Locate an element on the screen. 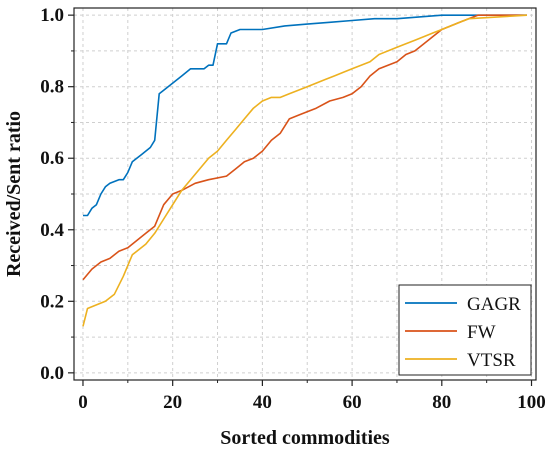 The width and height of the screenshot is (550, 457). legend: GAGR FW VTSR is located at coordinates (465, 330).